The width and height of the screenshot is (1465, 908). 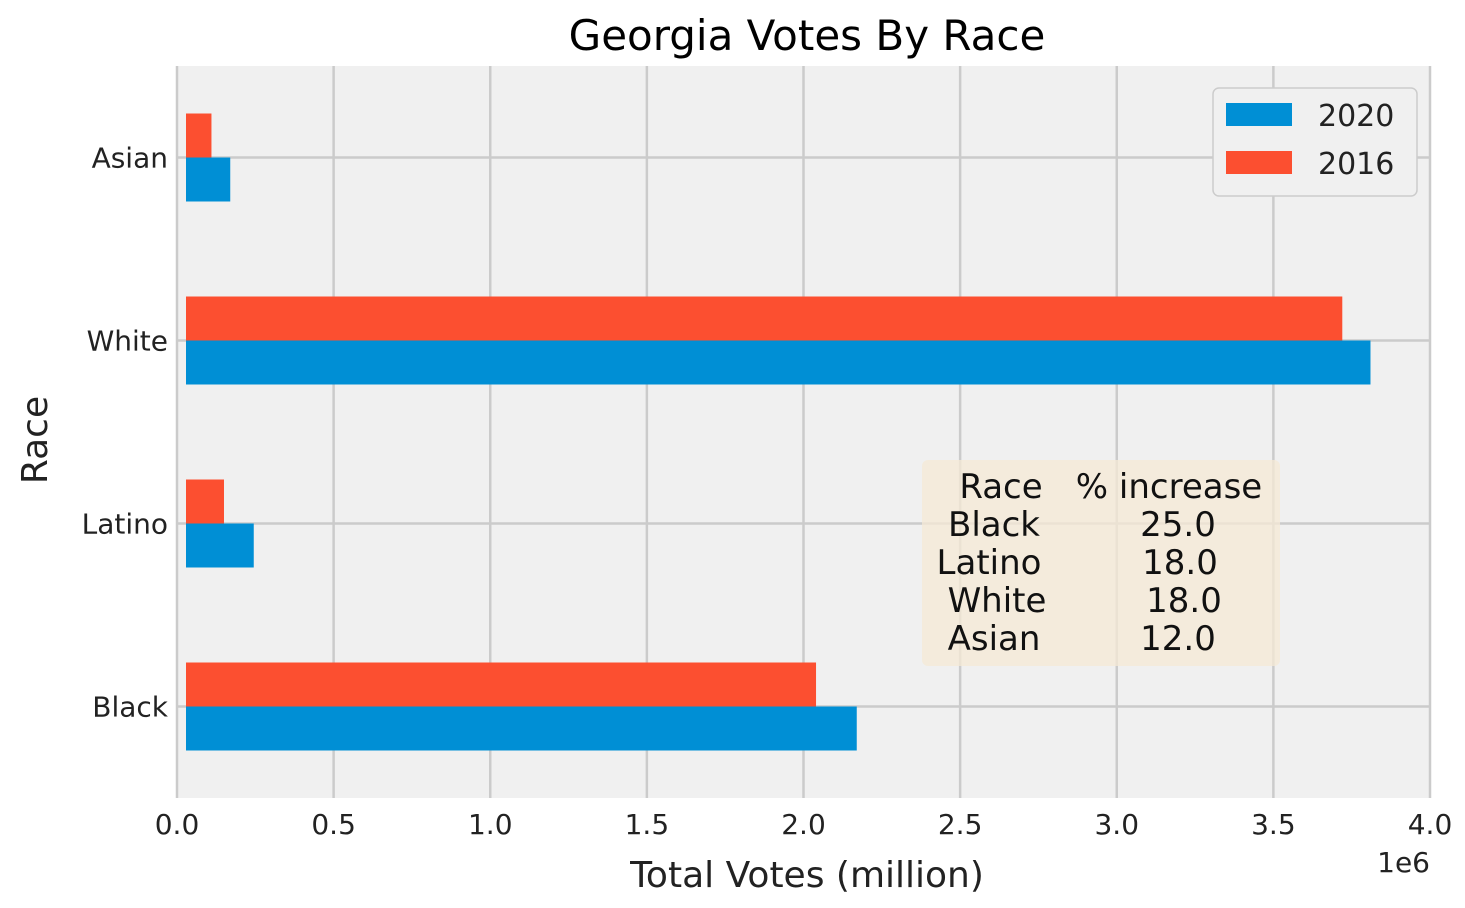 What do you see at coordinates (205, 501) in the screenshot?
I see `bar-2016-latino` at bounding box center [205, 501].